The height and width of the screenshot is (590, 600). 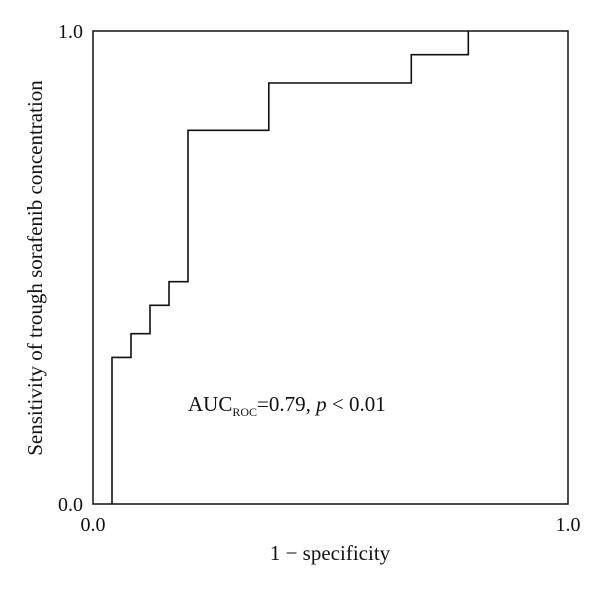 What do you see at coordinates (70, 505) in the screenshot?
I see `y-tick-label-bottom: 0.0` at bounding box center [70, 505].